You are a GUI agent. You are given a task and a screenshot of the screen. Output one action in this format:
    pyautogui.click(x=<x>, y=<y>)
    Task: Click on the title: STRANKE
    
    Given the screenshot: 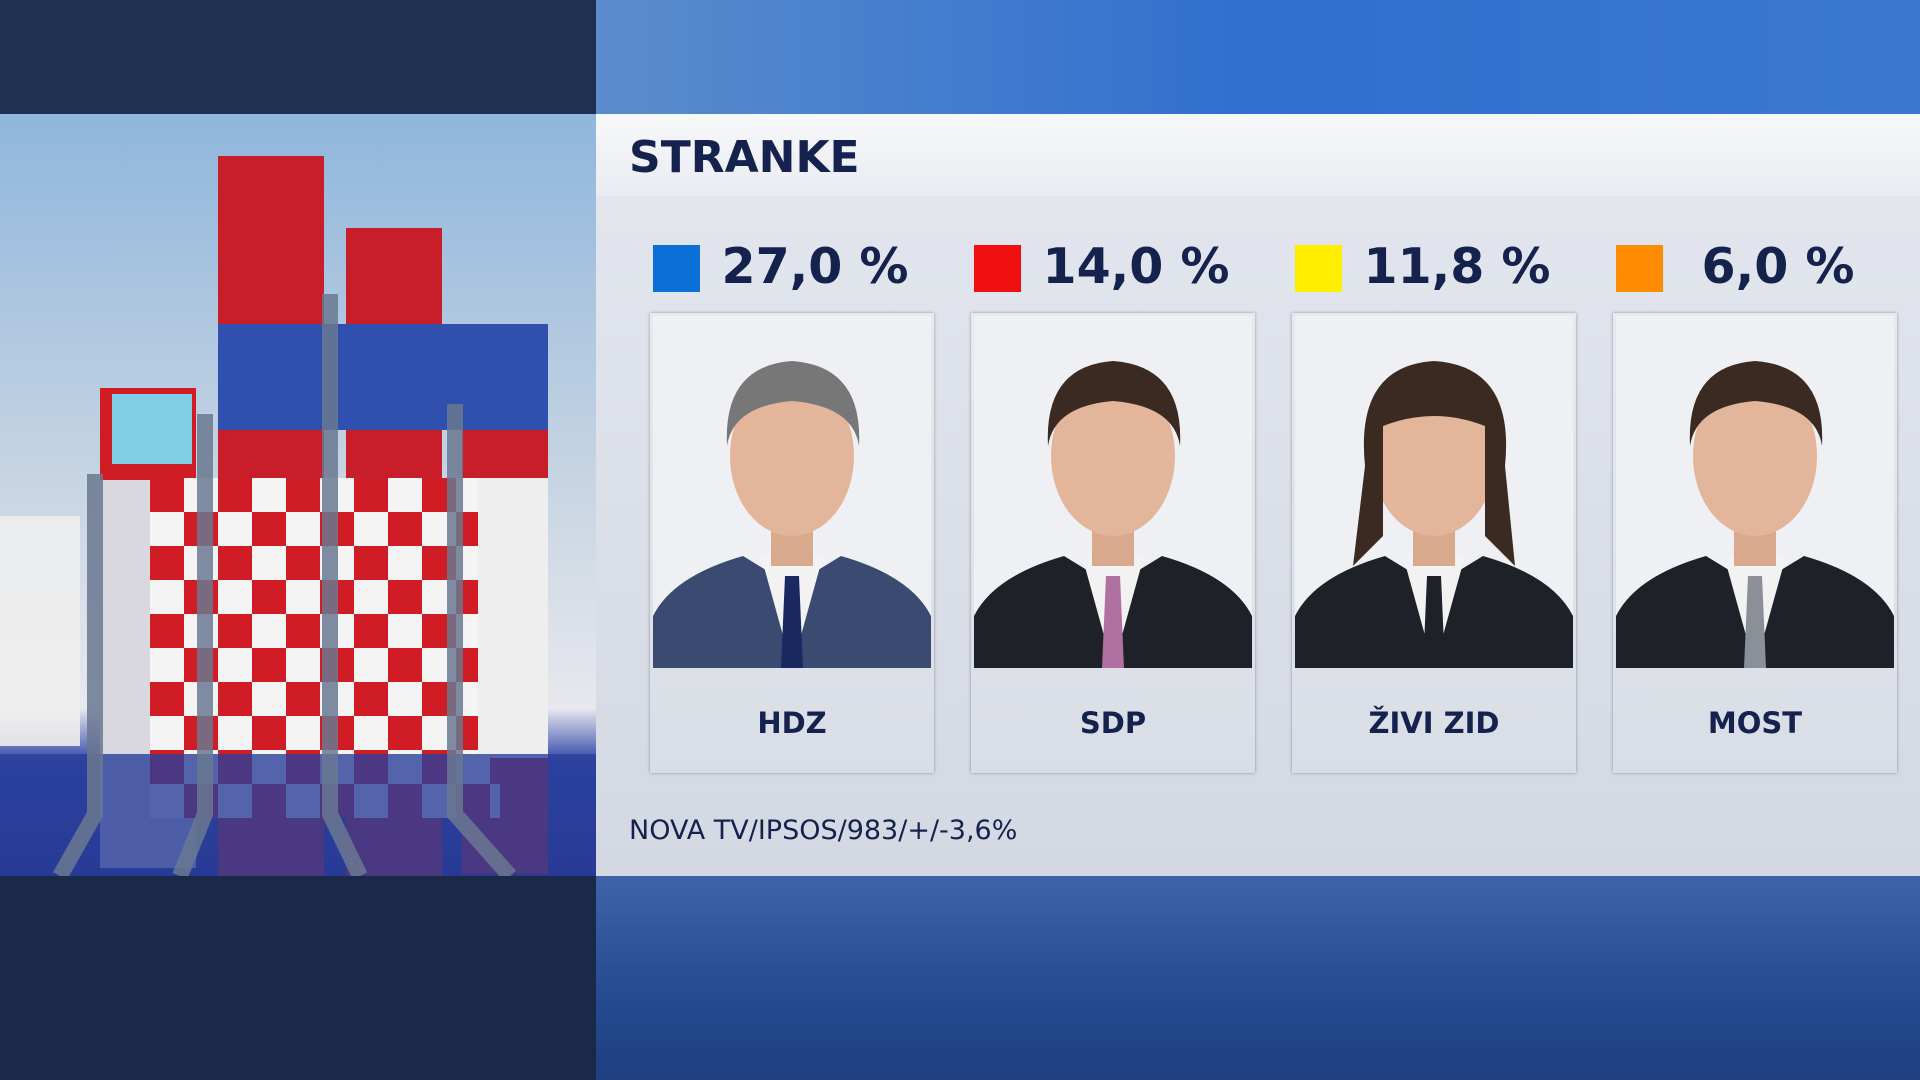 What is the action you would take?
    pyautogui.click(x=744, y=157)
    